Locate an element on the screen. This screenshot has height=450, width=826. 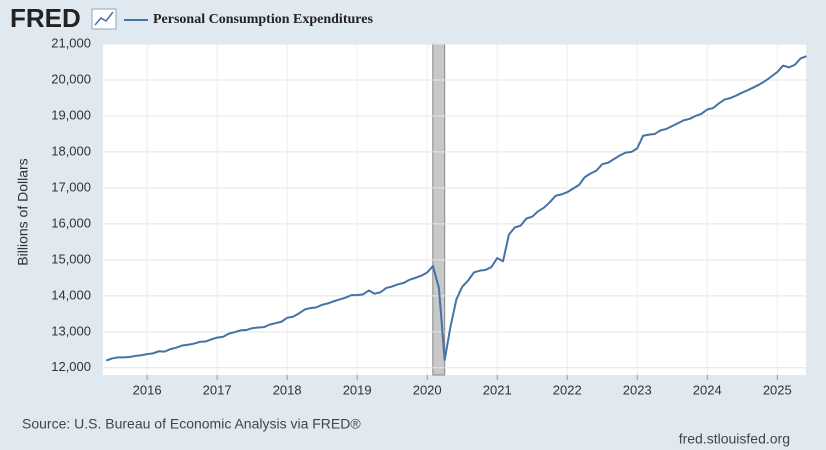
x-tick-label: 2025 is located at coordinates (777, 389).